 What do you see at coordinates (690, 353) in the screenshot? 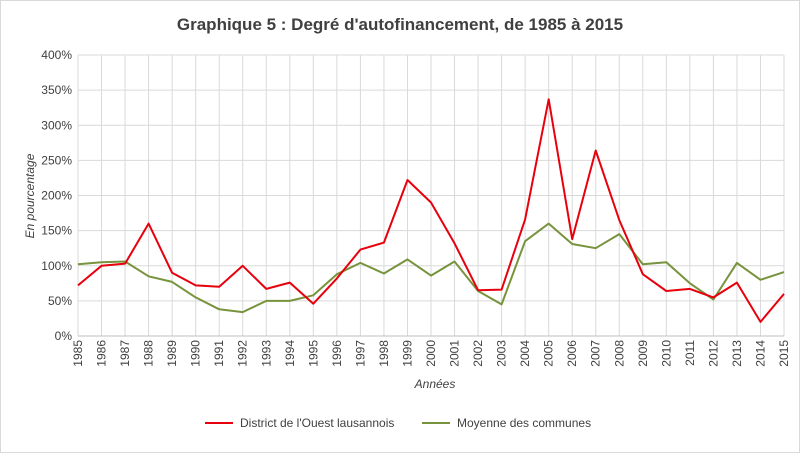
I see `x-tick-label: 2011` at bounding box center [690, 353].